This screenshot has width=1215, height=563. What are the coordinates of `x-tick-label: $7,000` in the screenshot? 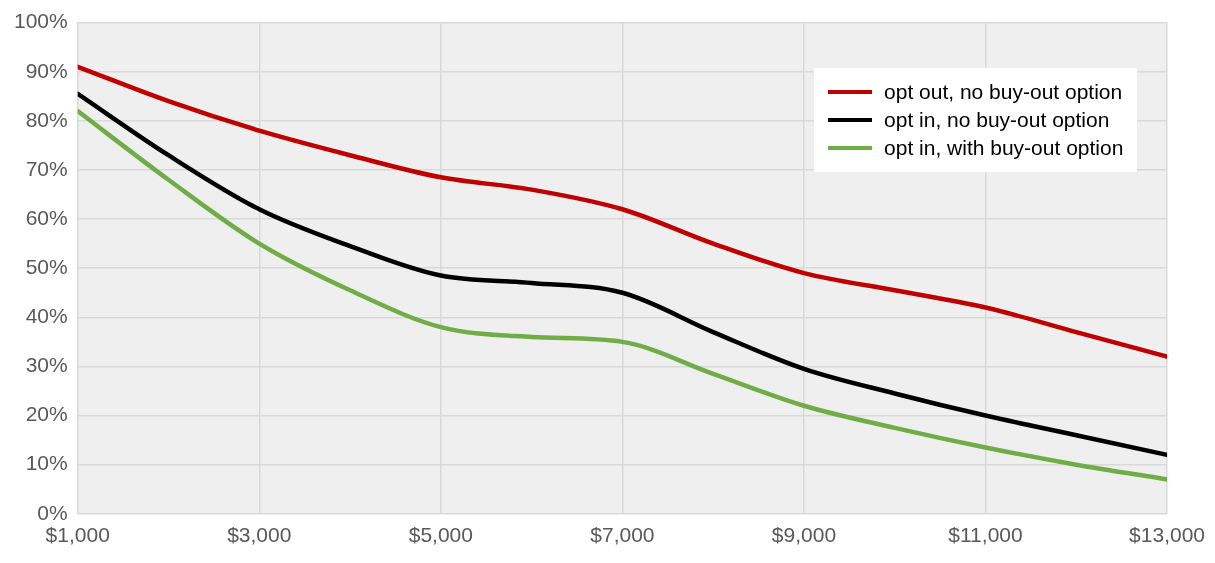 It's located at (622, 535).